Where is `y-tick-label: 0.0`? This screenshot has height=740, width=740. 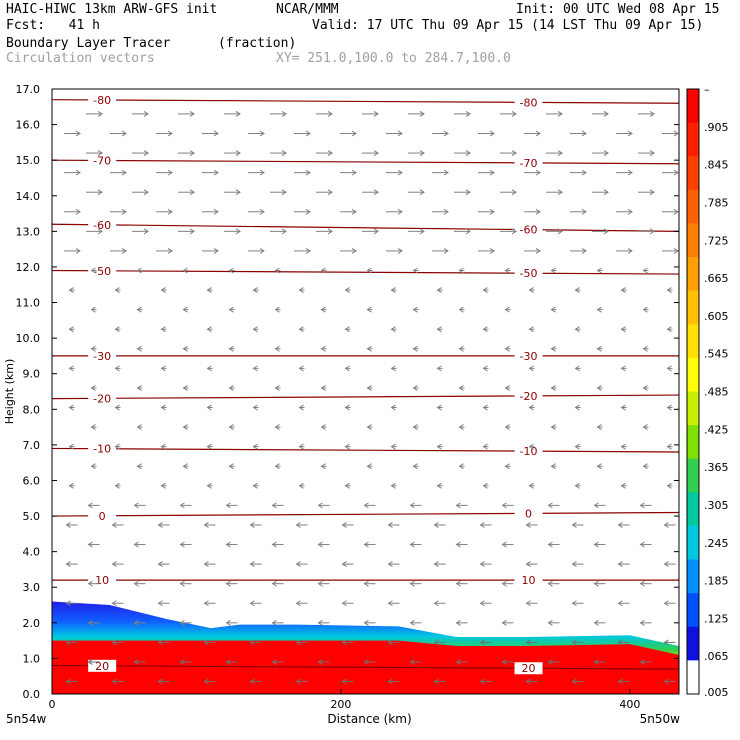
y-tick-label: 0.0 is located at coordinates (32, 694).